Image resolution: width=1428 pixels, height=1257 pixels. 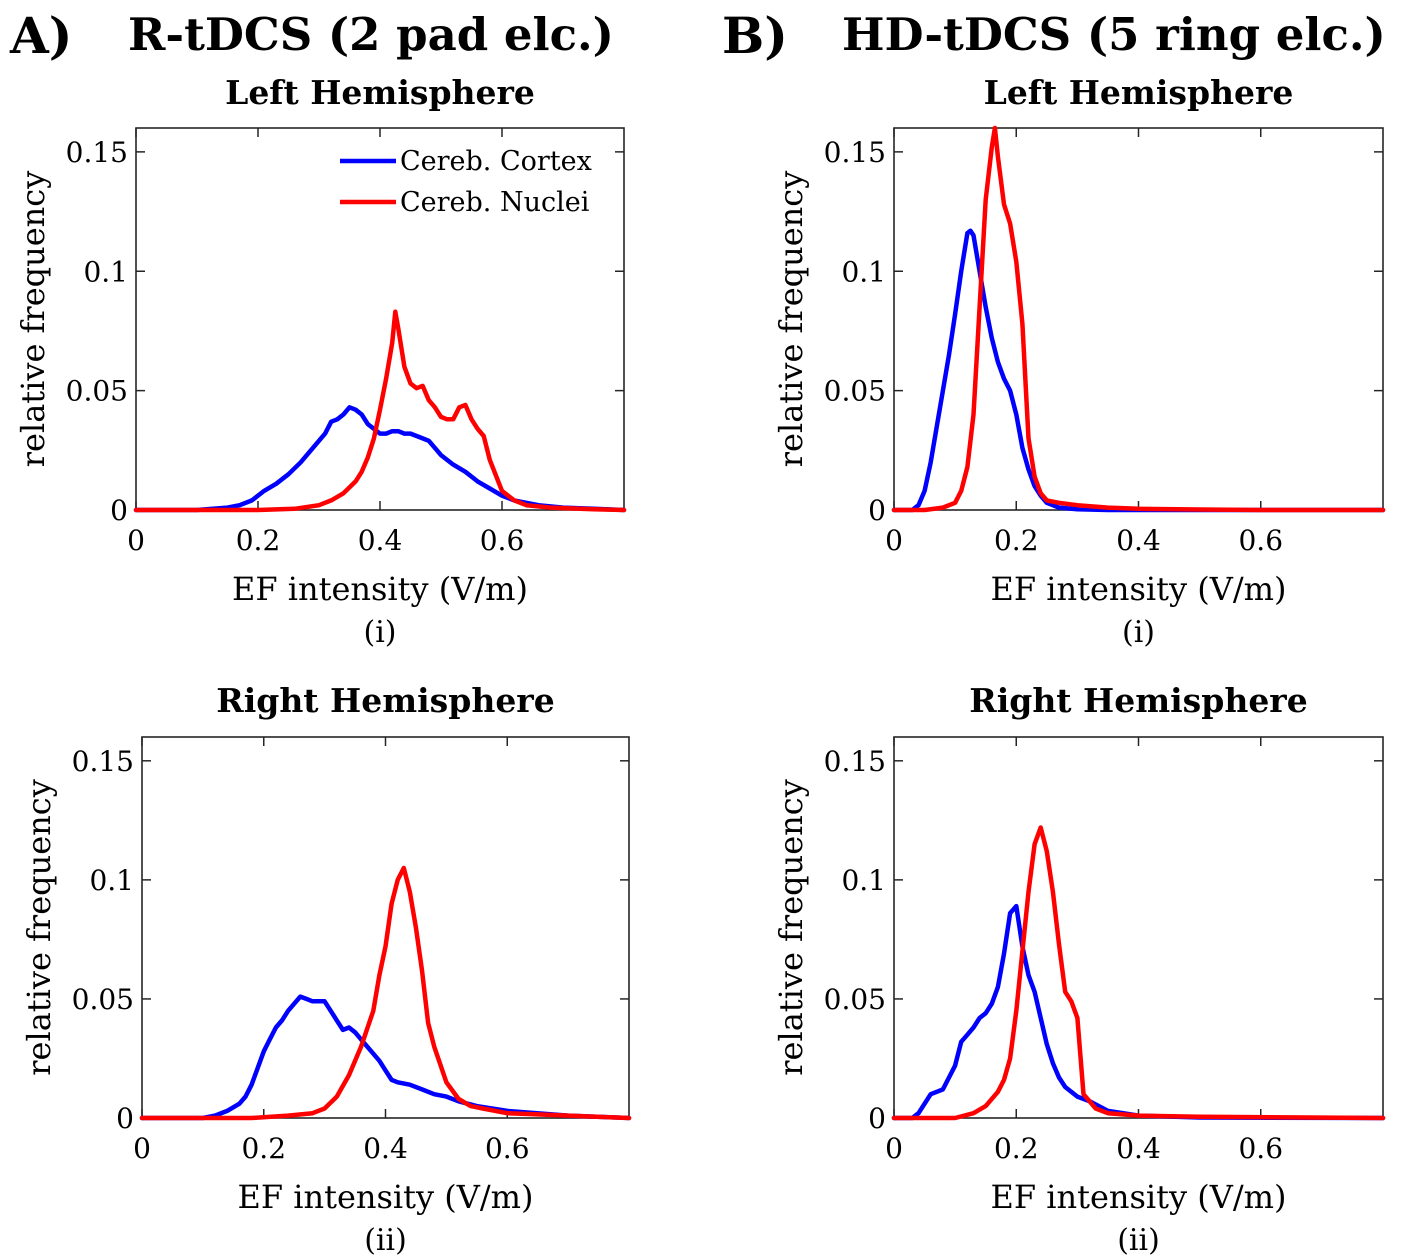 I want to click on legend-entry: Cereb. Cortex, so click(x=496, y=161).